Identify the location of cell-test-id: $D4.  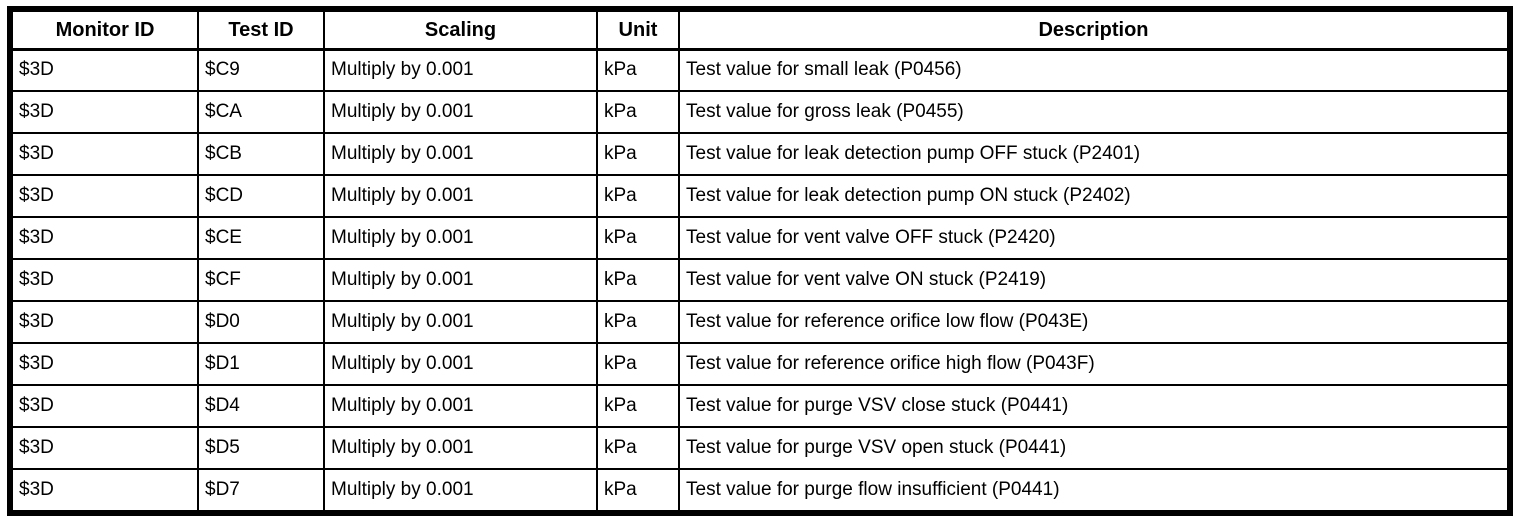
(261, 406).